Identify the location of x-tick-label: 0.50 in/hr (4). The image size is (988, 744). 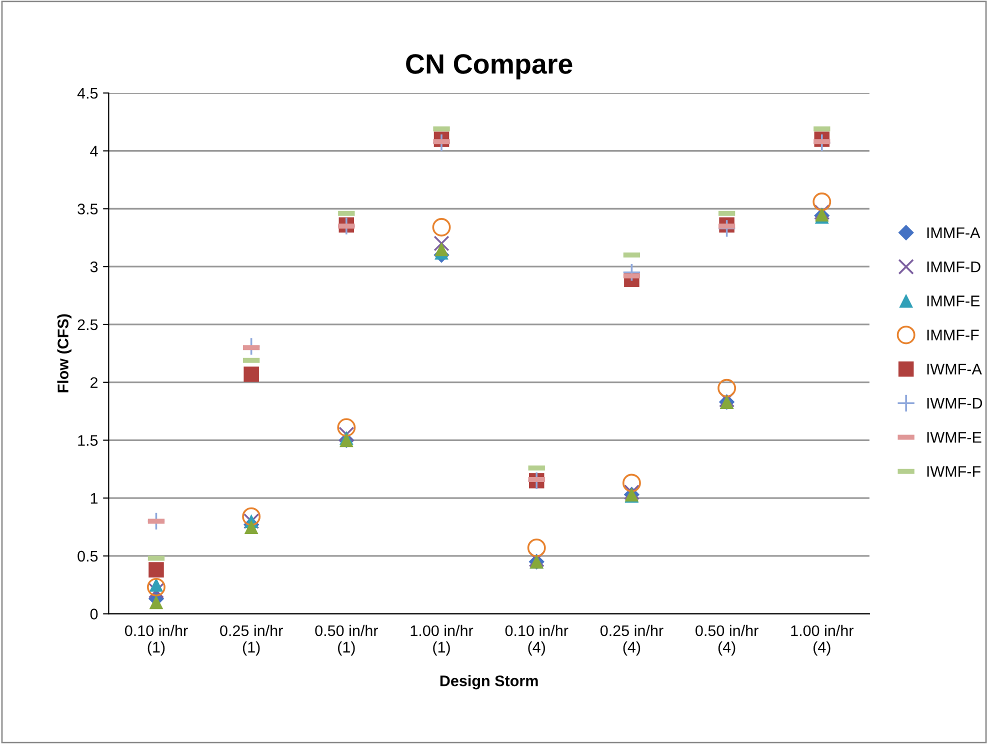
(727, 640).